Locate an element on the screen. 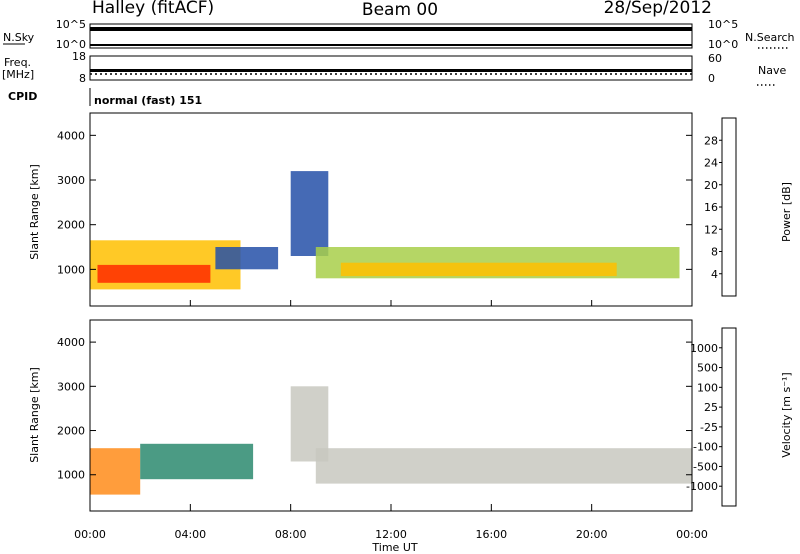 The image size is (800, 554). freq-tick-bottom: 8 is located at coordinates (82, 78).